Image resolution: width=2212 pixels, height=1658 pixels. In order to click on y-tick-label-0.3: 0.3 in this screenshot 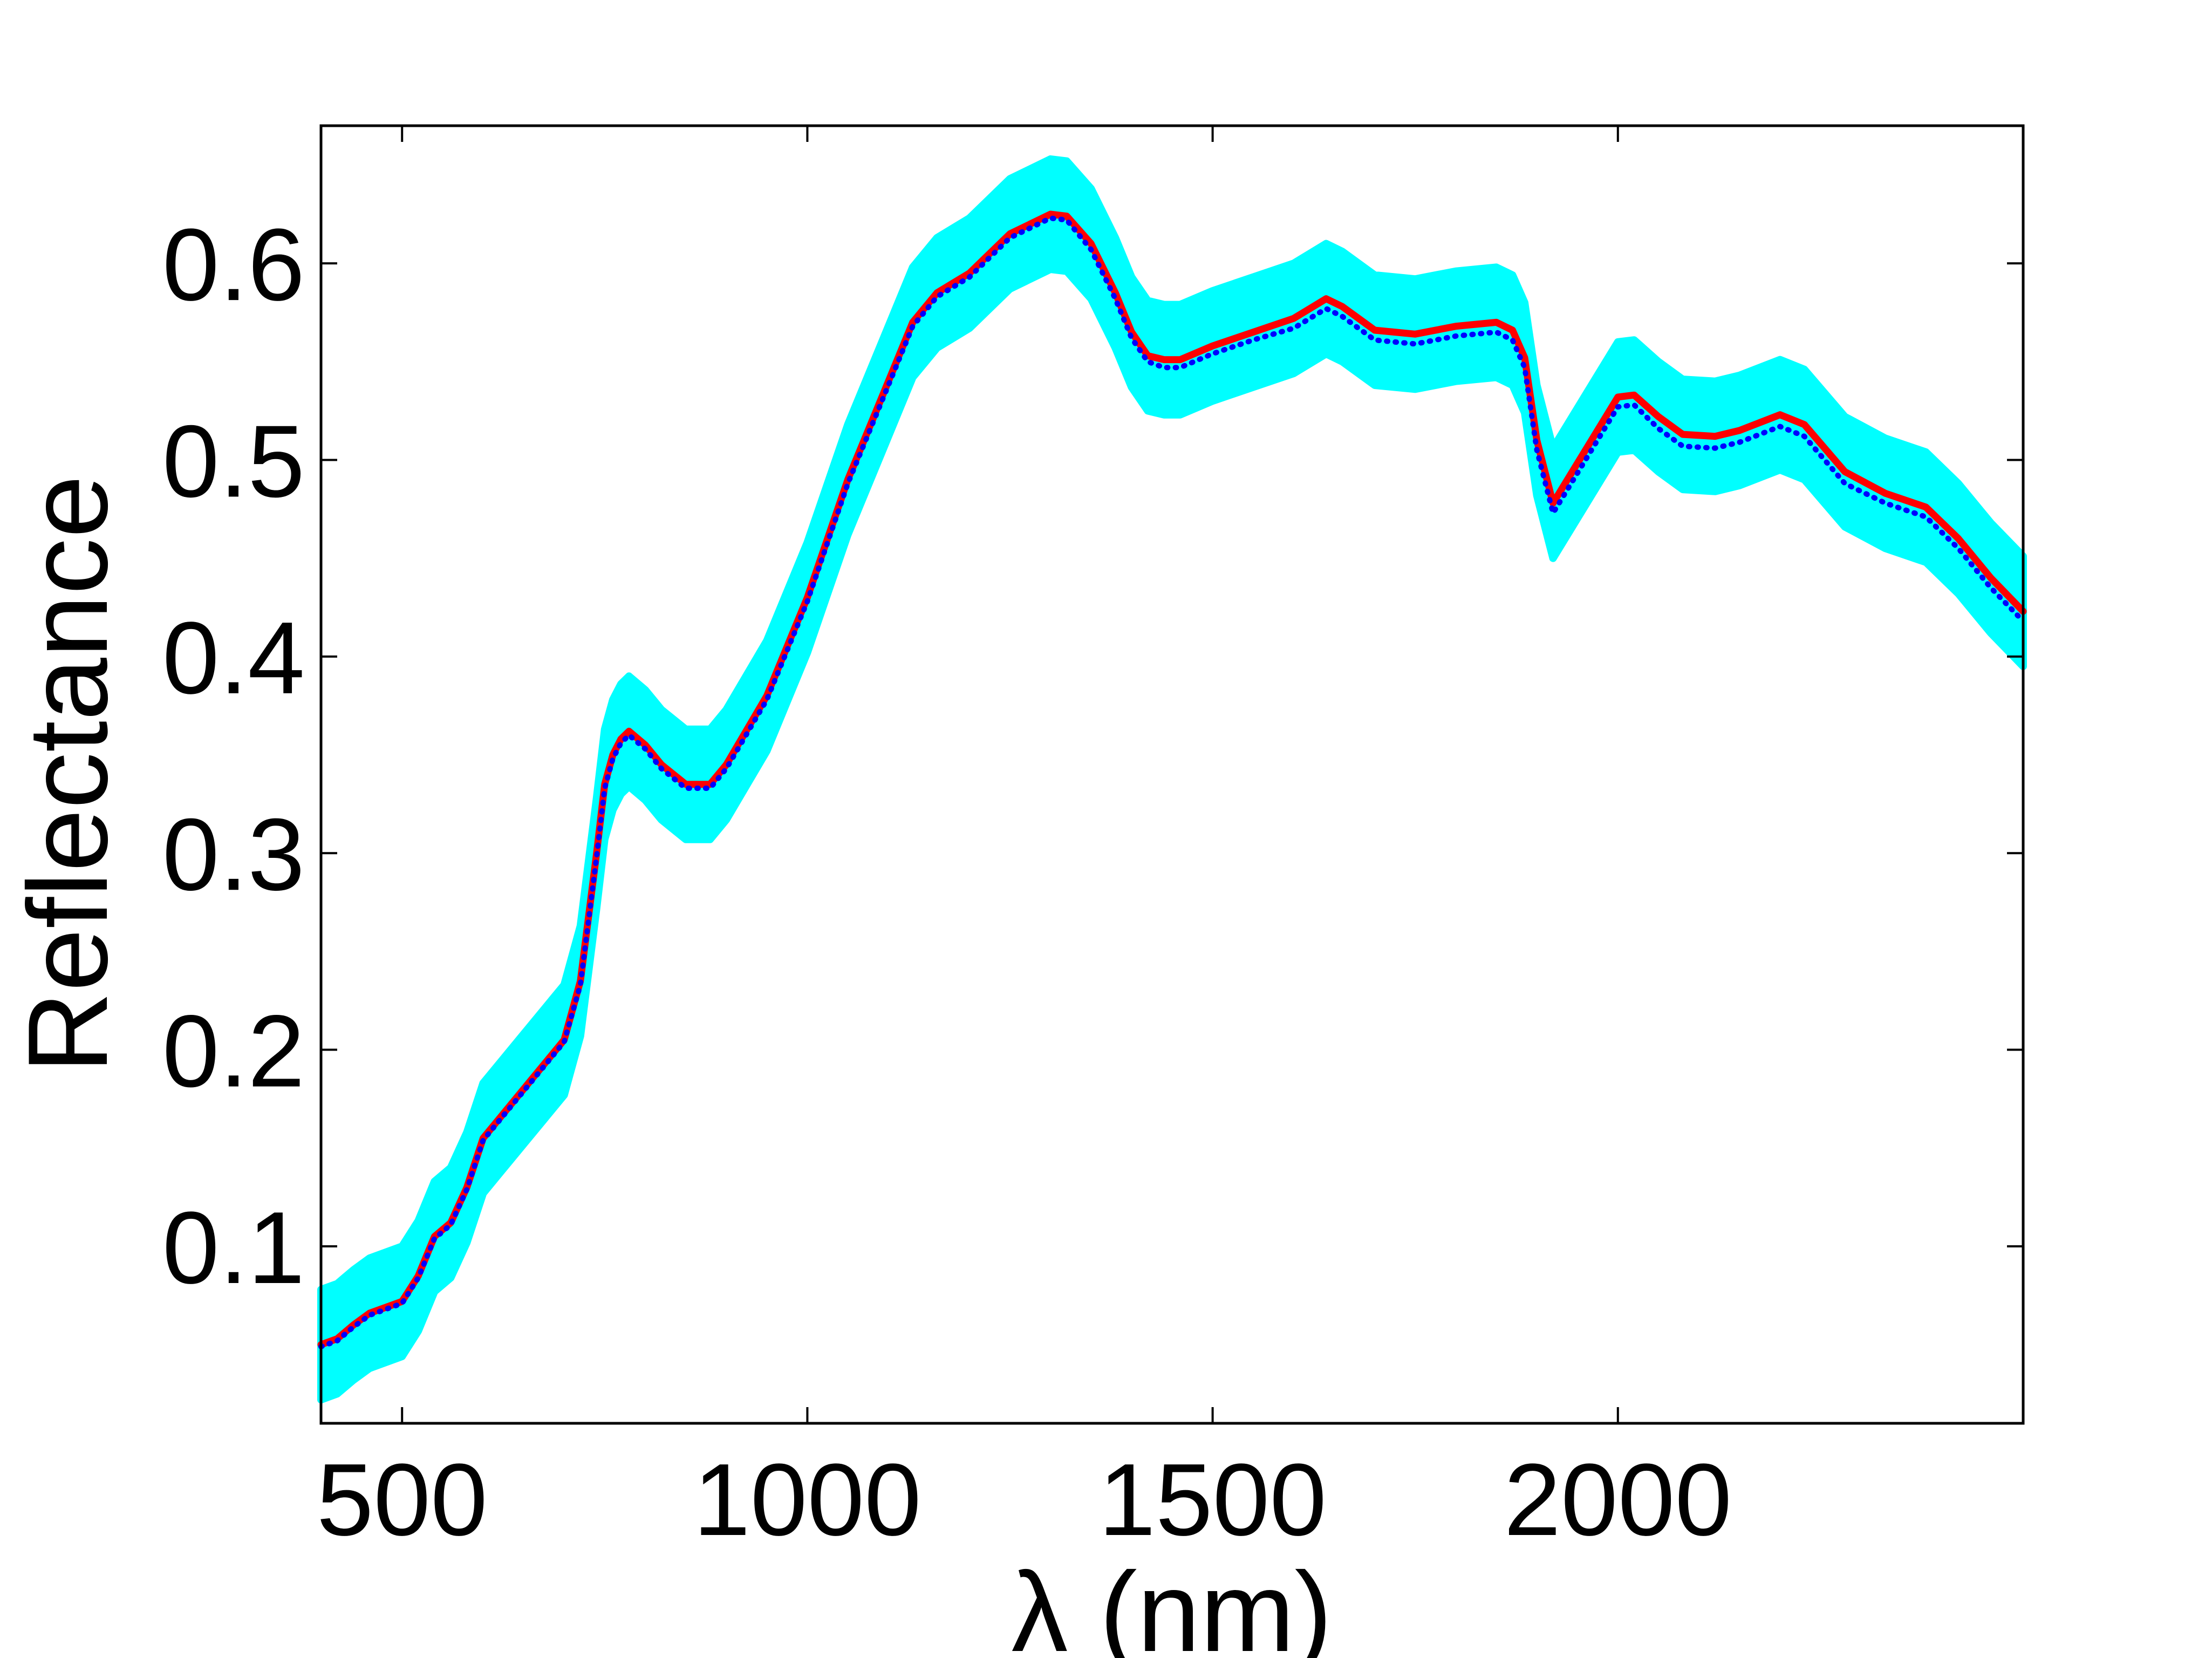, I will do `click(233, 854)`.